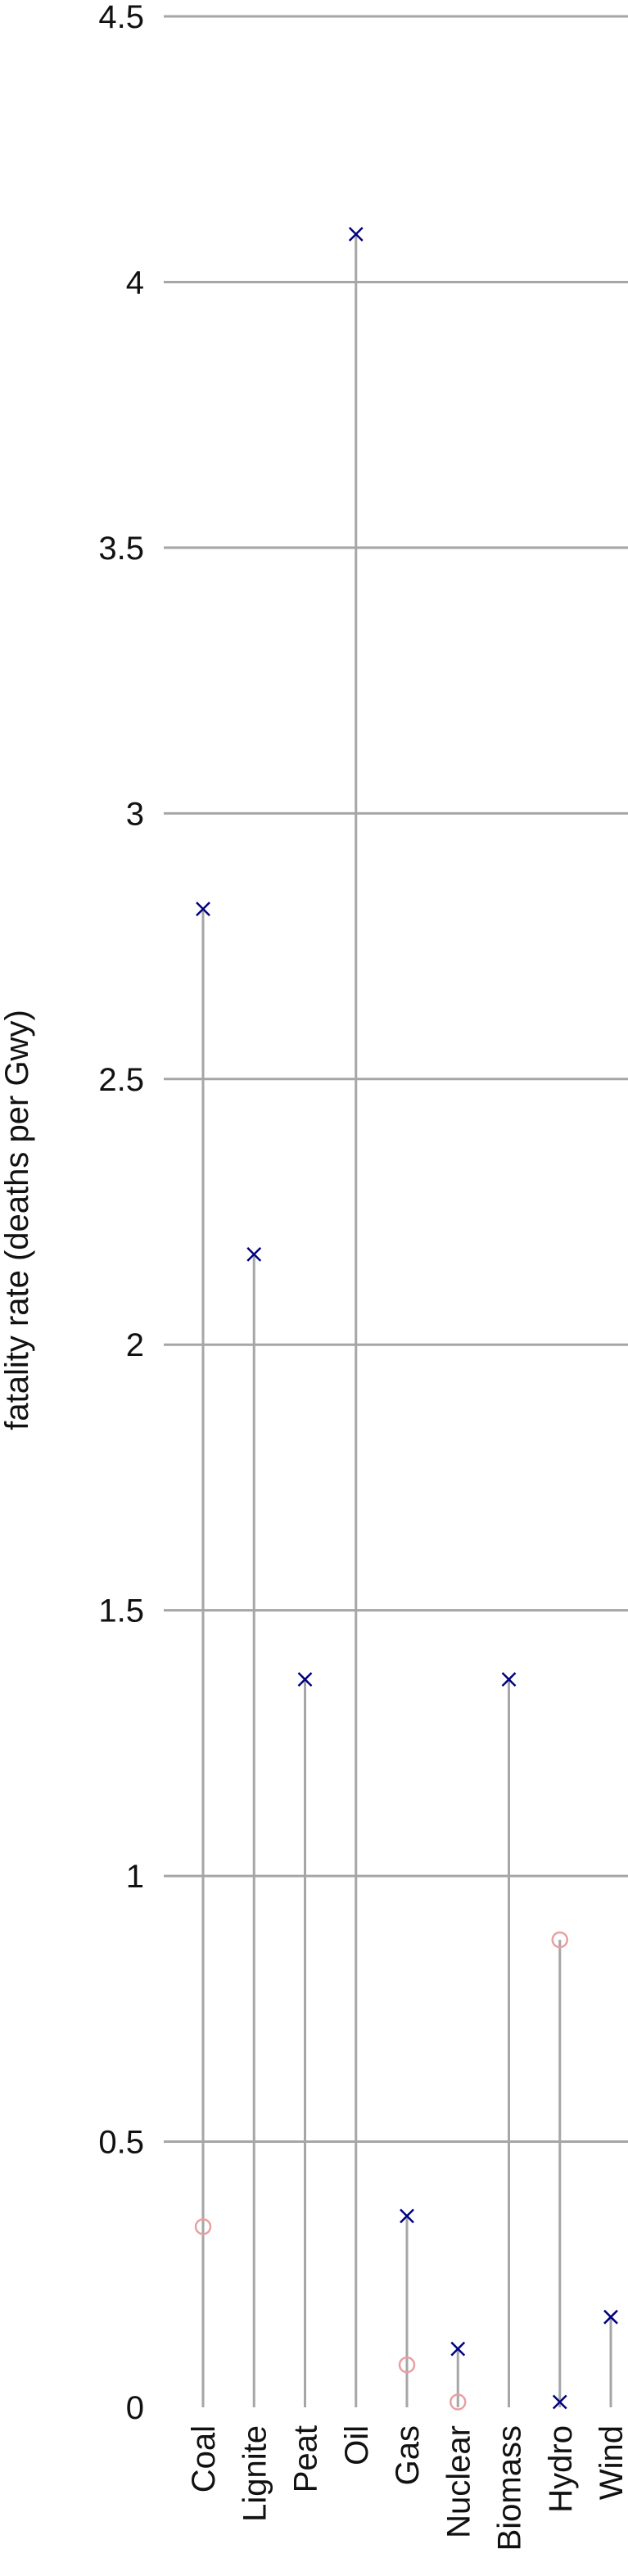  I want to click on category-label-nuclear: Nuclear, so click(459, 2481).